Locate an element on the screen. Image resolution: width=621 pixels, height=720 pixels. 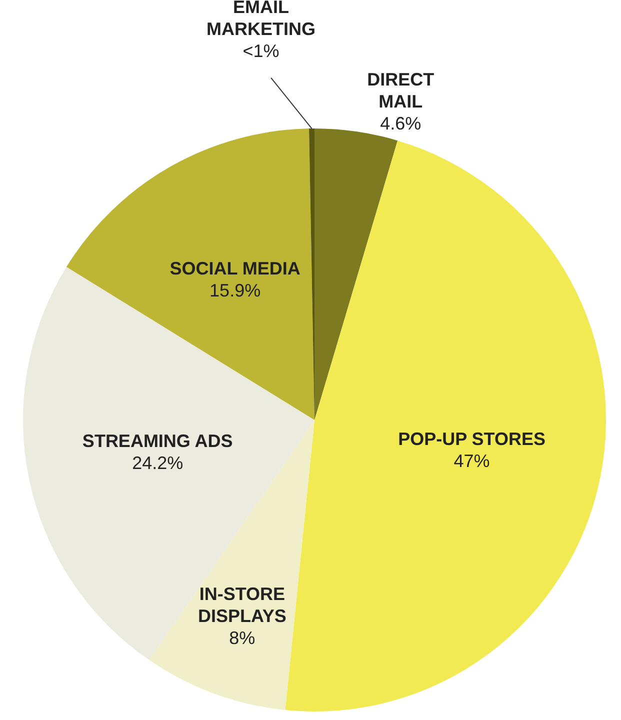
slice-label: POP-UP STORES is located at coordinates (472, 439).